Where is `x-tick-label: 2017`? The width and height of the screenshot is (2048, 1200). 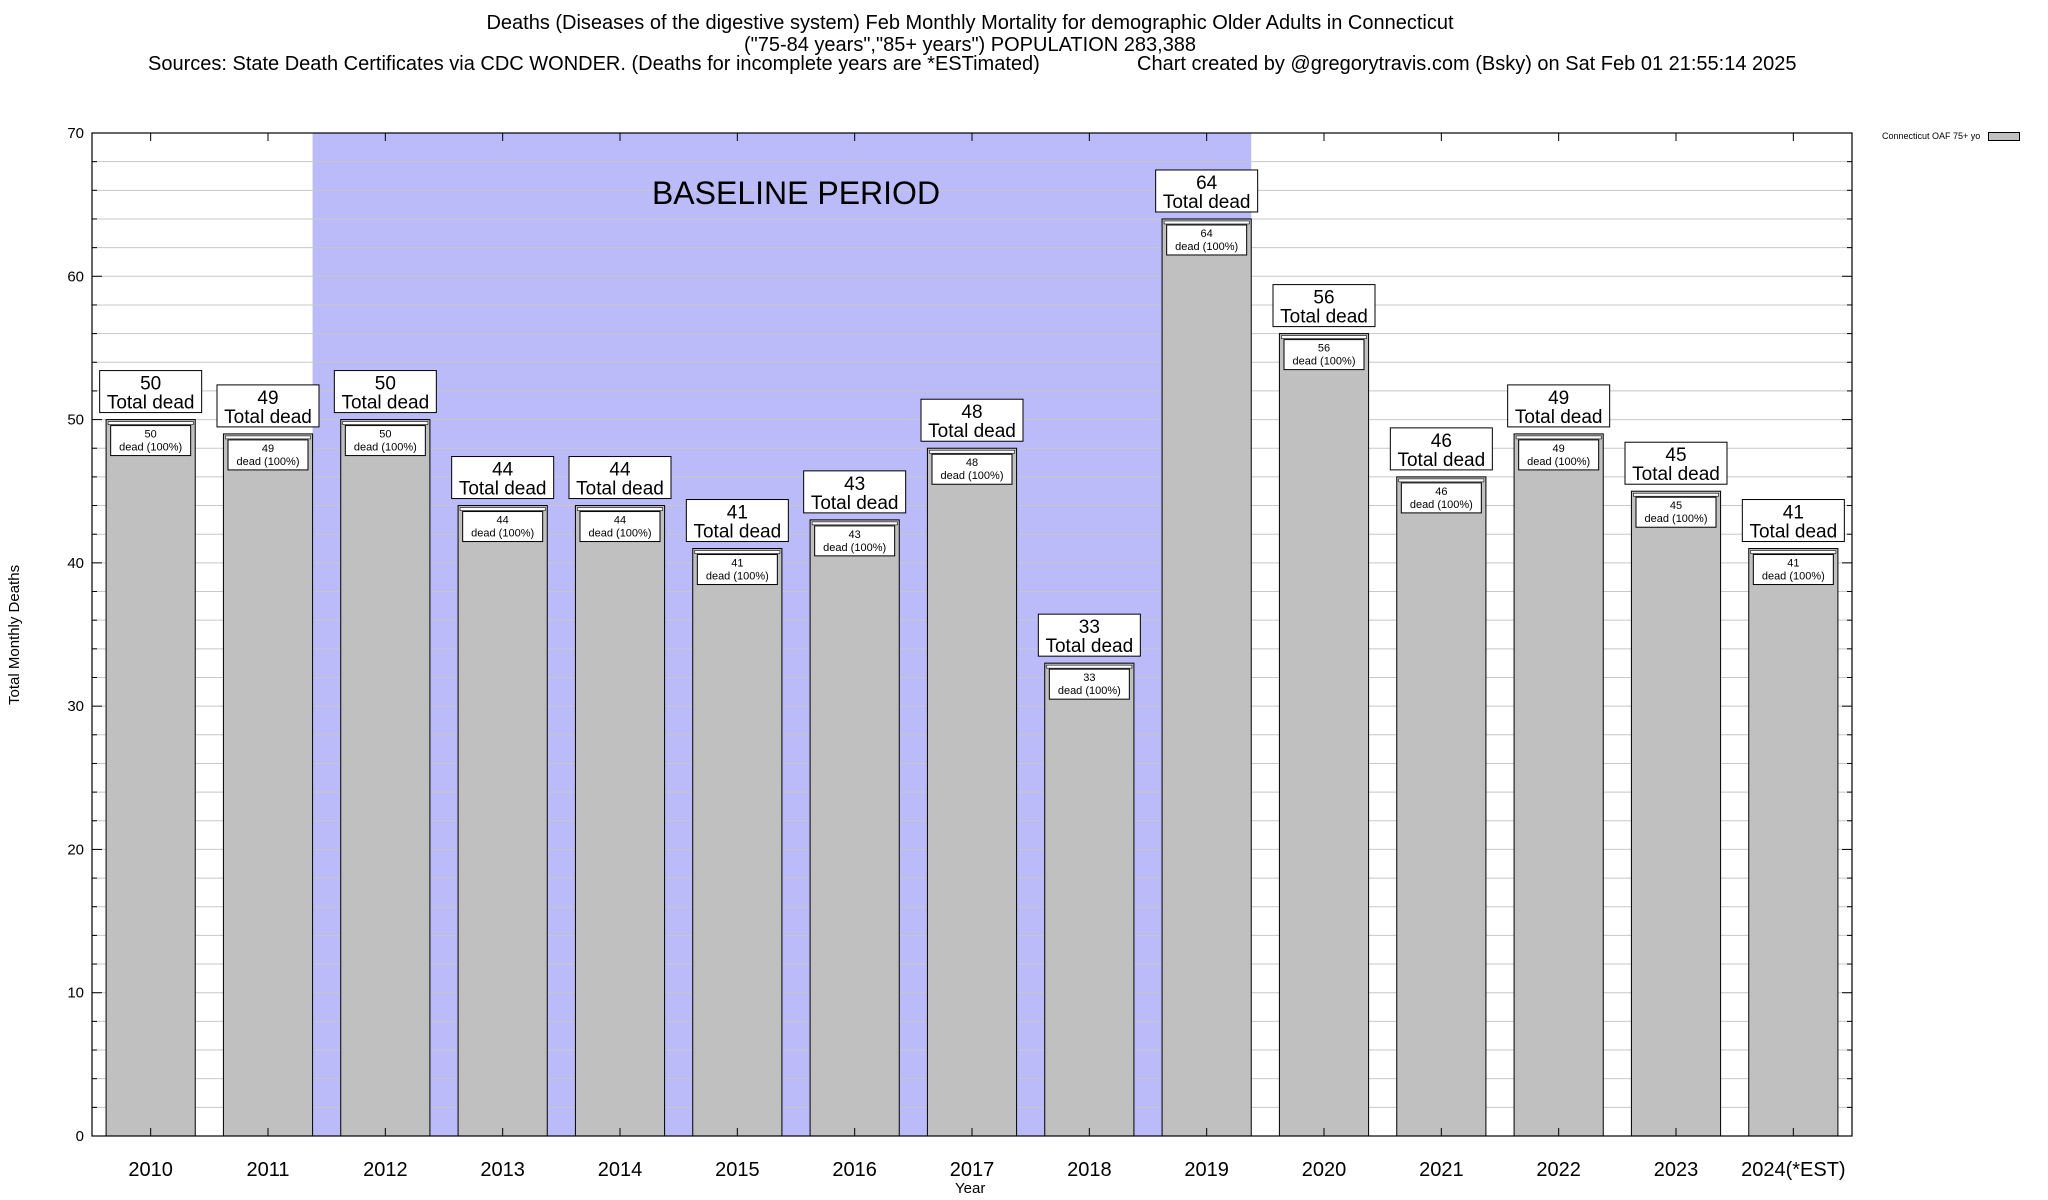
x-tick-label: 2017 is located at coordinates (972, 1170).